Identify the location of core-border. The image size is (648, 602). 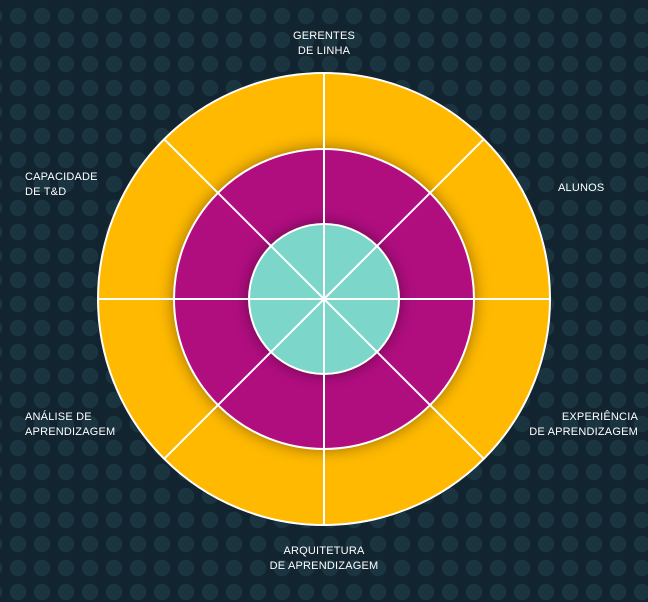
(324, 299).